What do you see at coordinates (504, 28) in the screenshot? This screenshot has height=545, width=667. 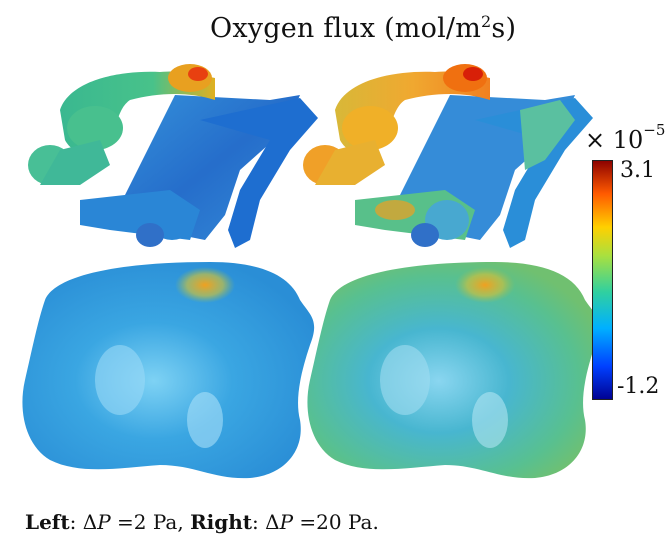 I see `title-suffix: s)` at bounding box center [504, 28].